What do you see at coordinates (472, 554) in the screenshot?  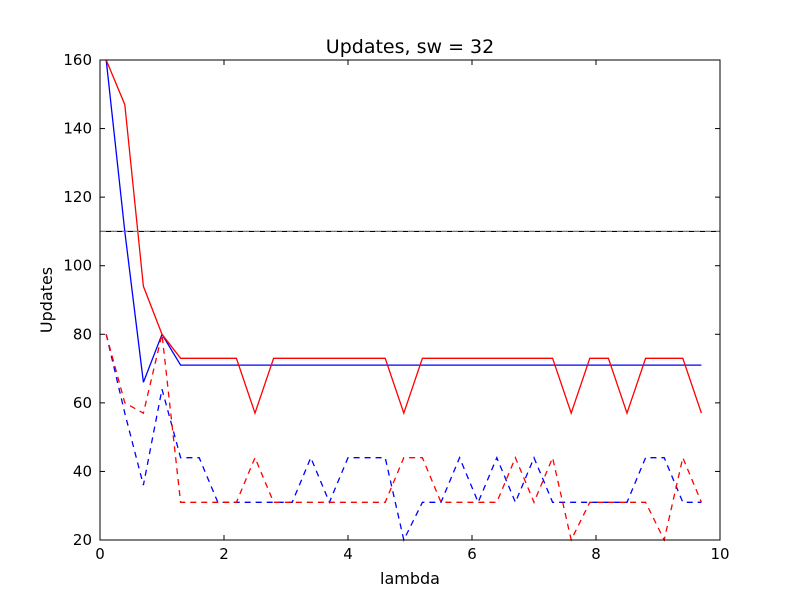 I see `x-tick-label: 6` at bounding box center [472, 554].